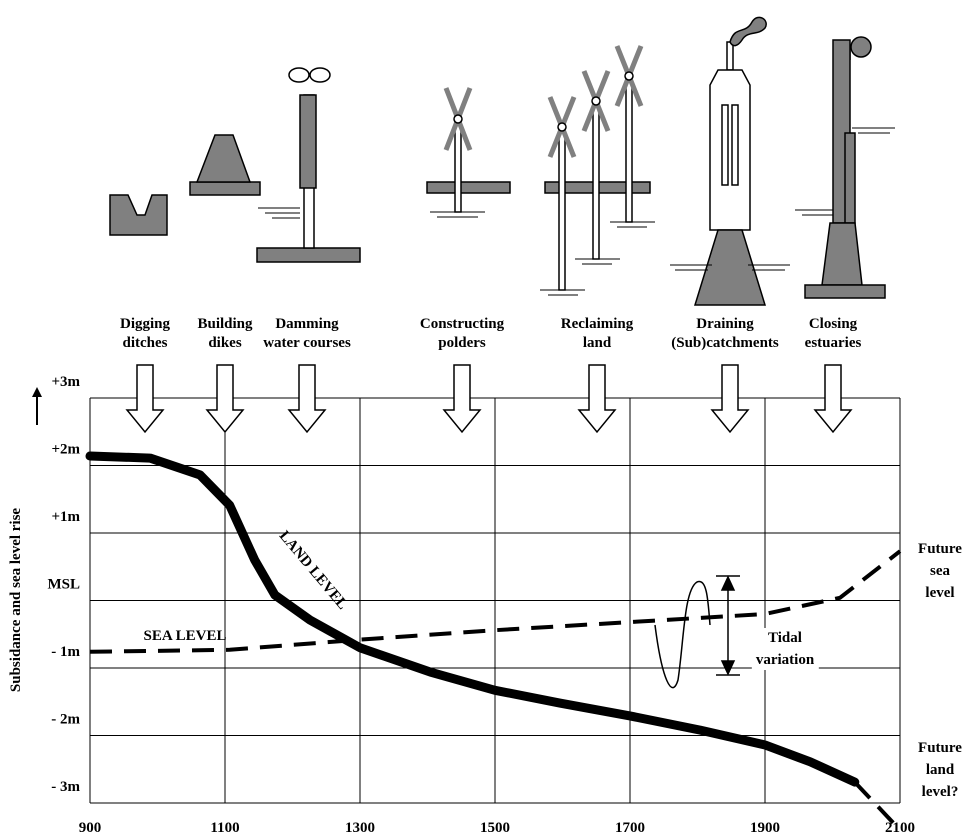 This screenshot has width=975, height=840. Describe the element at coordinates (697, 632) in the screenshot. I see `tidal-symbol` at that location.